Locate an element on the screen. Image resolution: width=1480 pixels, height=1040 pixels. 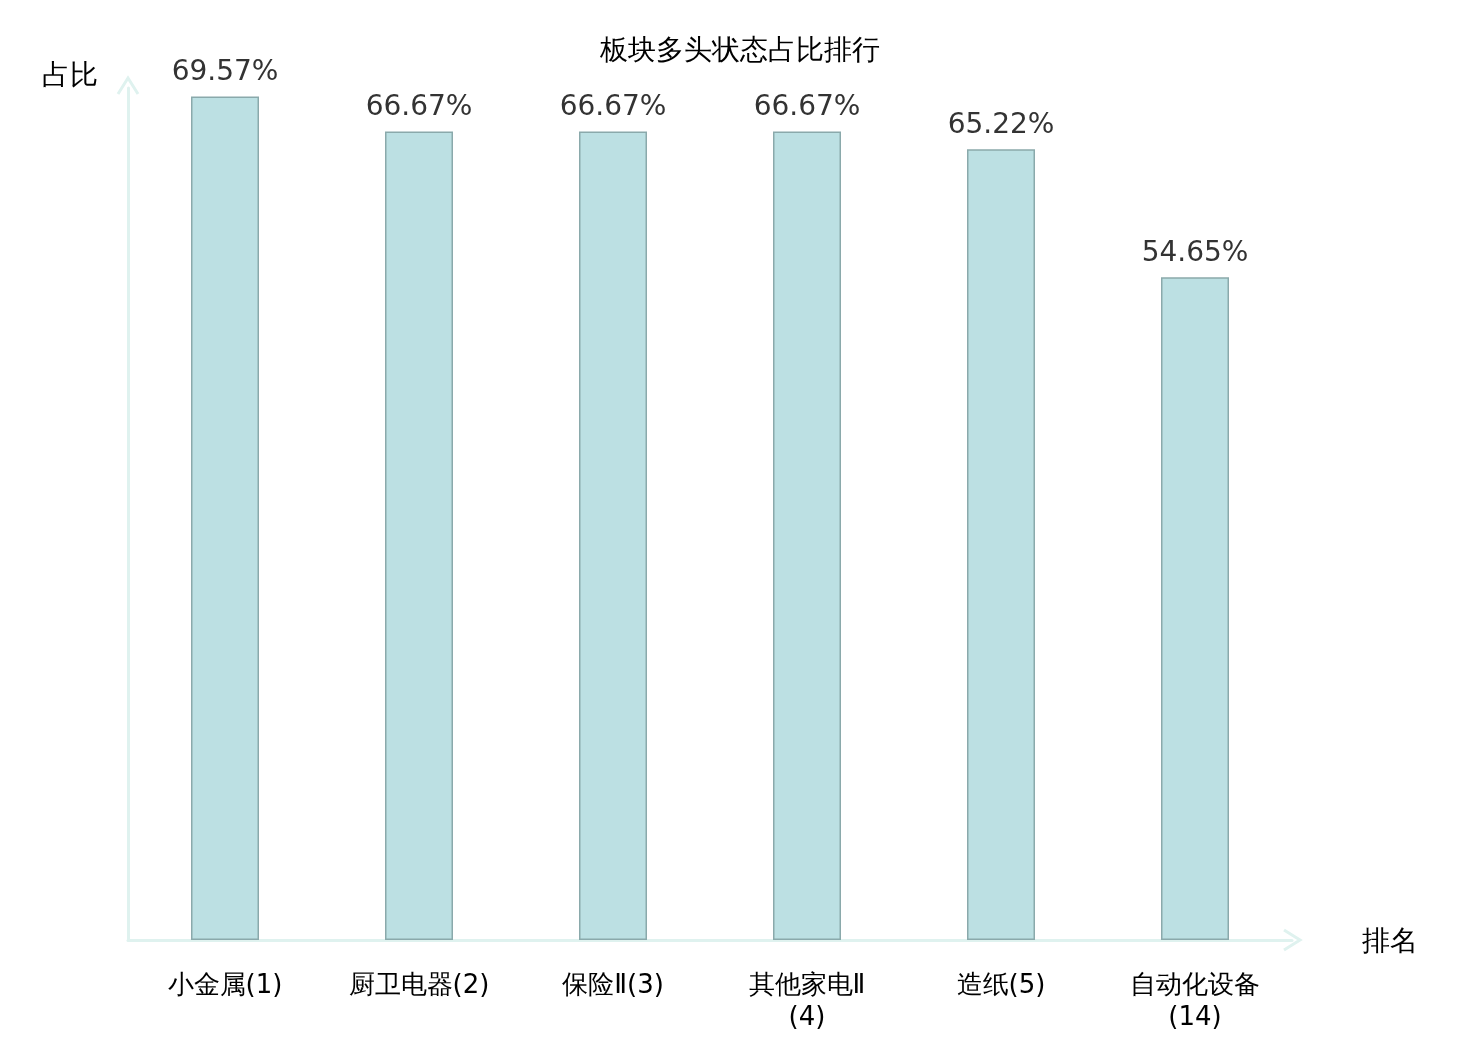
data-label: 65.22% is located at coordinates (1001, 123).